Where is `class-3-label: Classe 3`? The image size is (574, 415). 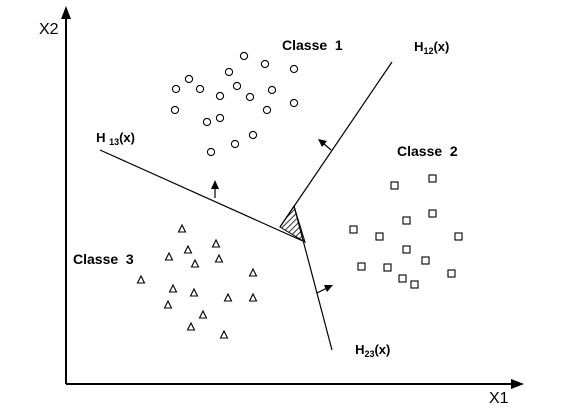
class-3-label: Classe 3 is located at coordinates (103, 259).